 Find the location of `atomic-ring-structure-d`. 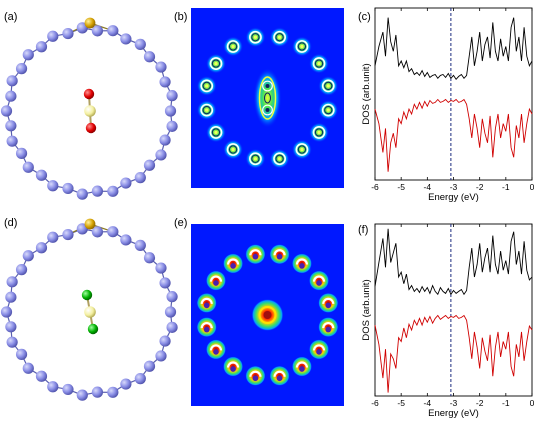

atomic-ring-structure-d is located at coordinates (89, 309).